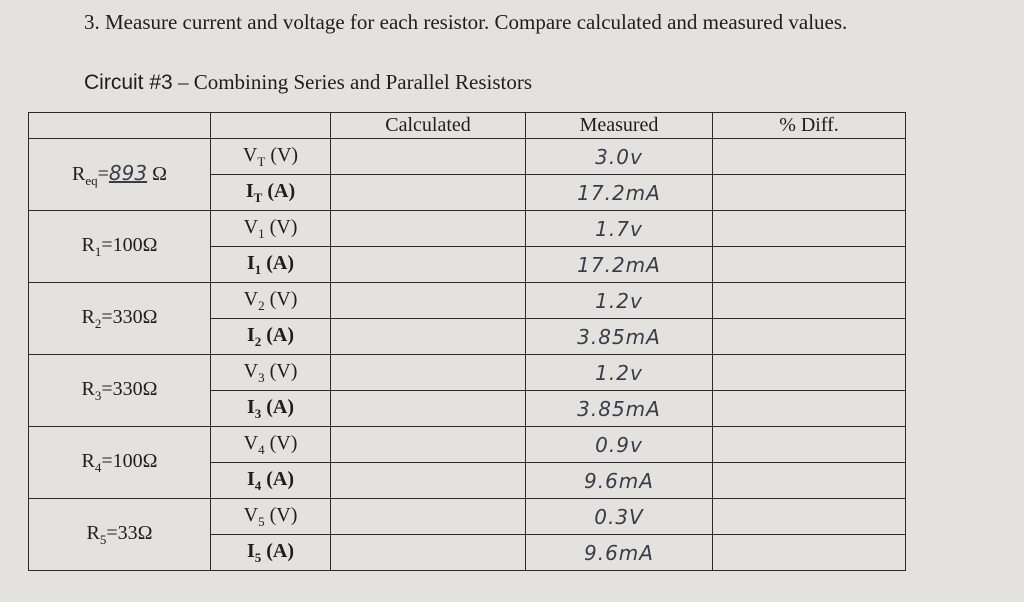 Image resolution: width=1024 pixels, height=602 pixels. I want to click on header-row: Calculated Measured % Diff., so click(467, 125).